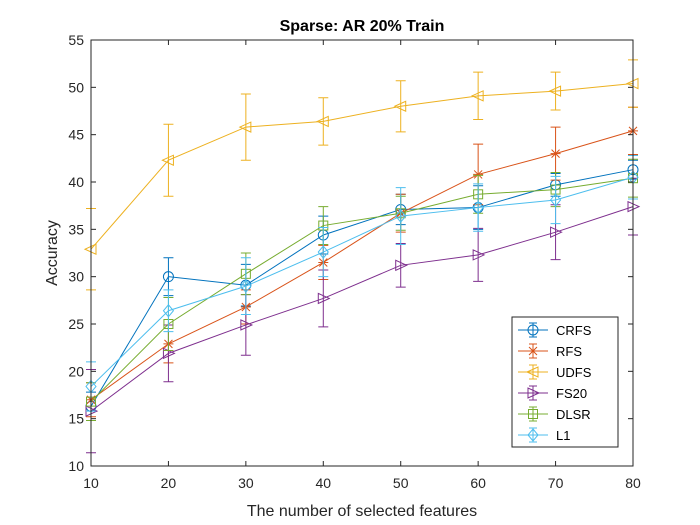  Describe the element at coordinates (573, 414) in the screenshot. I see `legend-label-dlsr: DLSR` at that location.